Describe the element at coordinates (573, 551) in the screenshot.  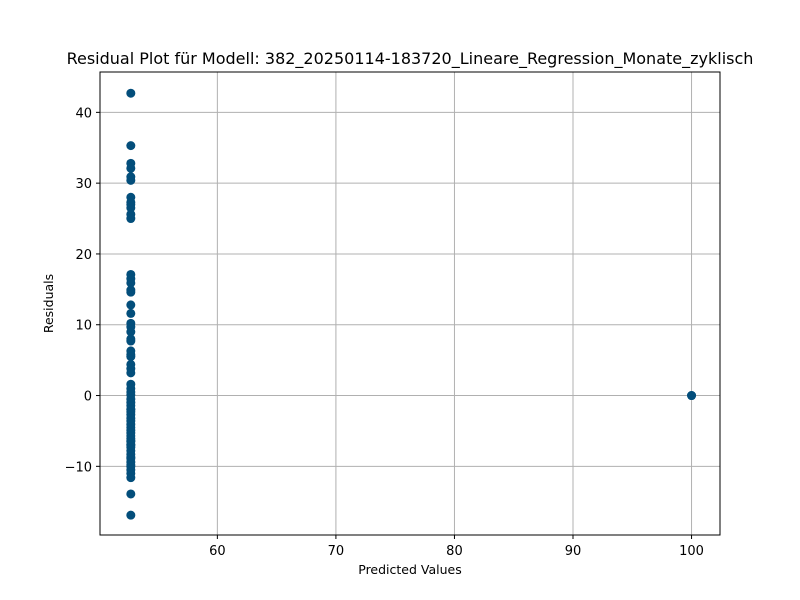
I see `x-tick-label: 90` at that location.